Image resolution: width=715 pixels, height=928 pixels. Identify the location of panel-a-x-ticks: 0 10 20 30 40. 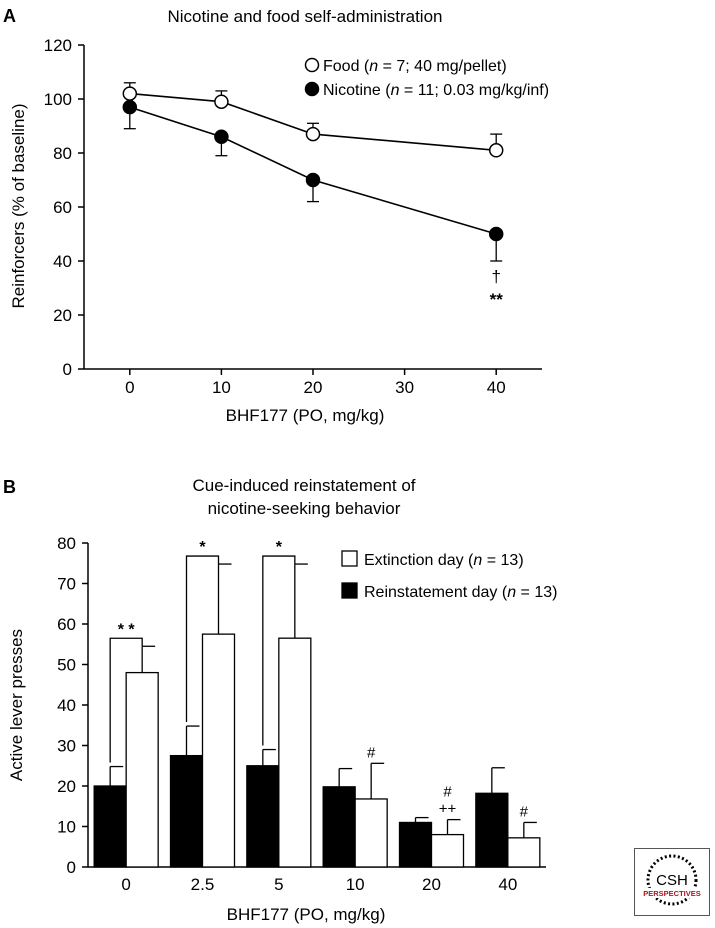
(315, 383).